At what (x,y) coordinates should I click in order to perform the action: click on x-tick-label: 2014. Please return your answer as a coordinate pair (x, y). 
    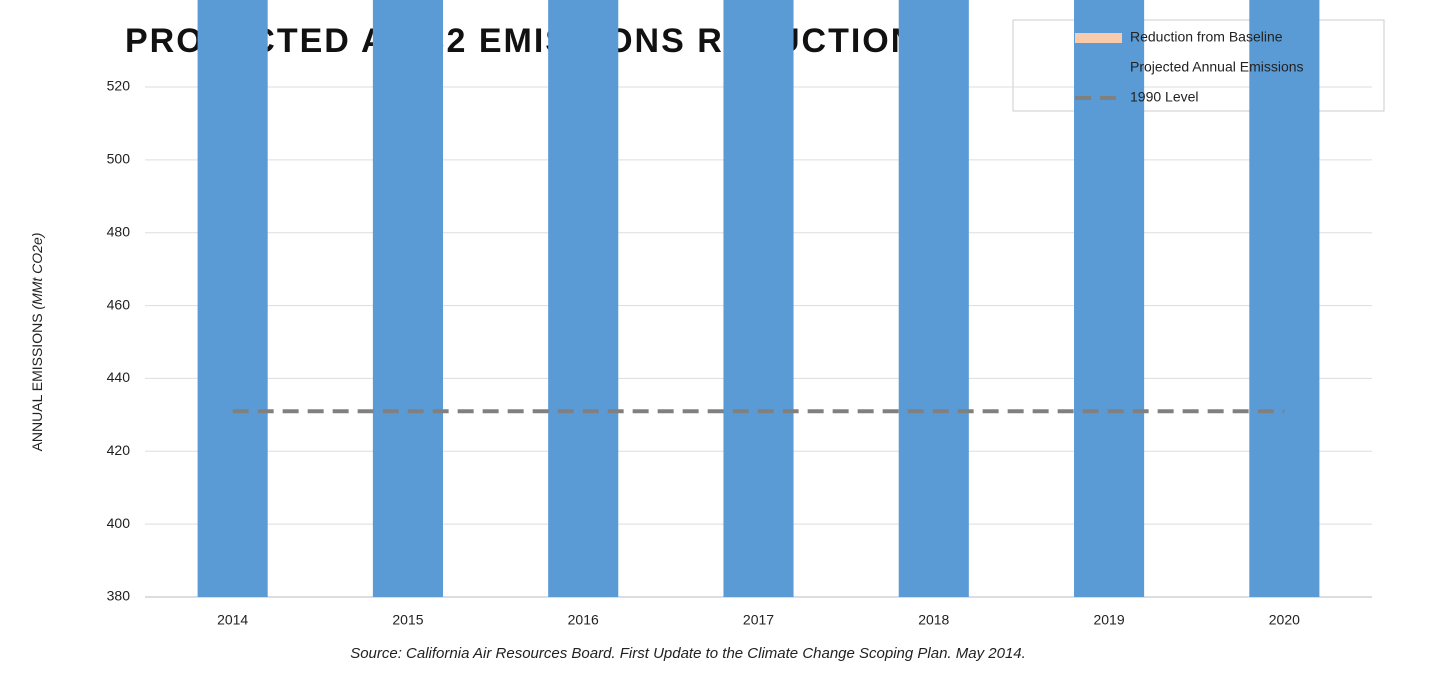
    Looking at the image, I should click on (232, 620).